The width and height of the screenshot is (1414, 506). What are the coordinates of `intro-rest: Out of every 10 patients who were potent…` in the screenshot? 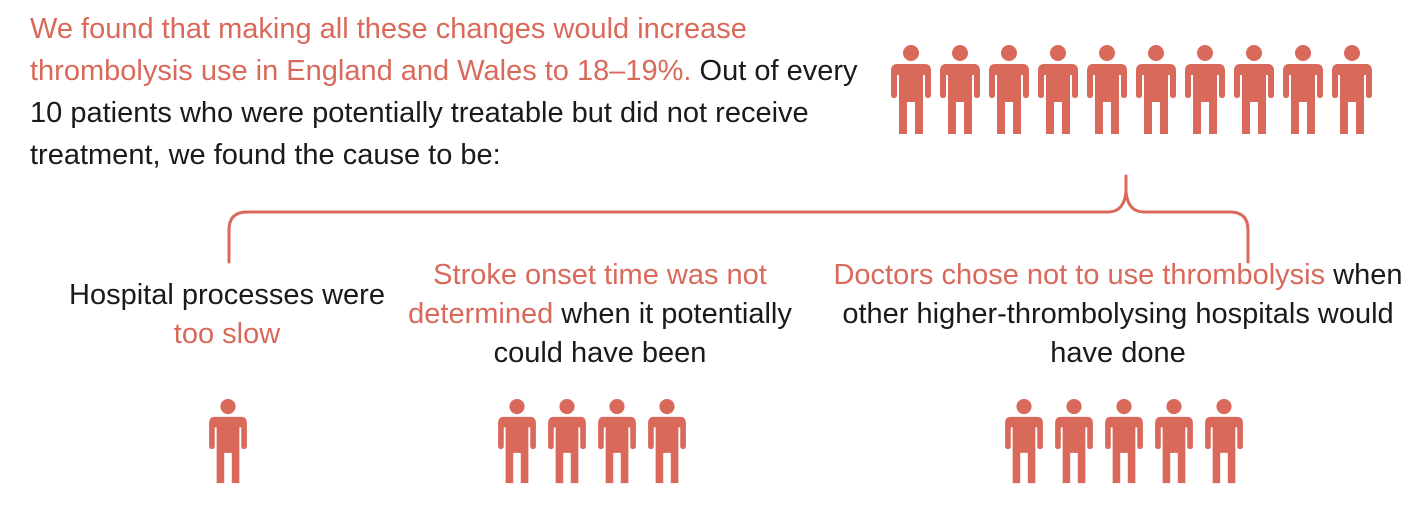 It's located at (444, 113).